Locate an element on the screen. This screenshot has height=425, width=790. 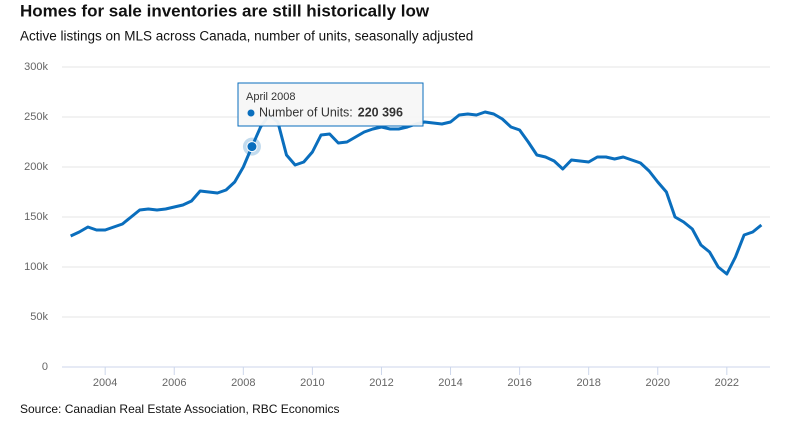
tooltip-box is located at coordinates (330, 104).